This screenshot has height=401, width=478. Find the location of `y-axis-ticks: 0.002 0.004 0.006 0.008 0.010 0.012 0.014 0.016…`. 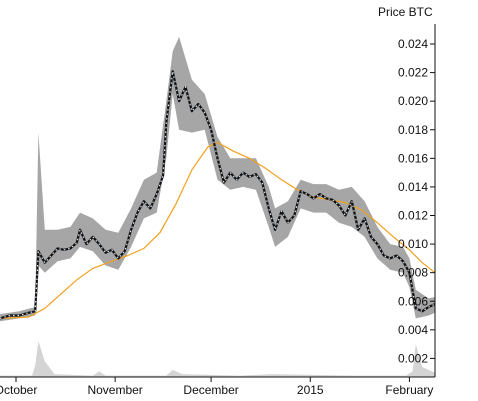

y-axis-ticks: 0.002 0.004 0.006 0.008 0.010 0.012 0.014 0.016… is located at coordinates (416, 201).